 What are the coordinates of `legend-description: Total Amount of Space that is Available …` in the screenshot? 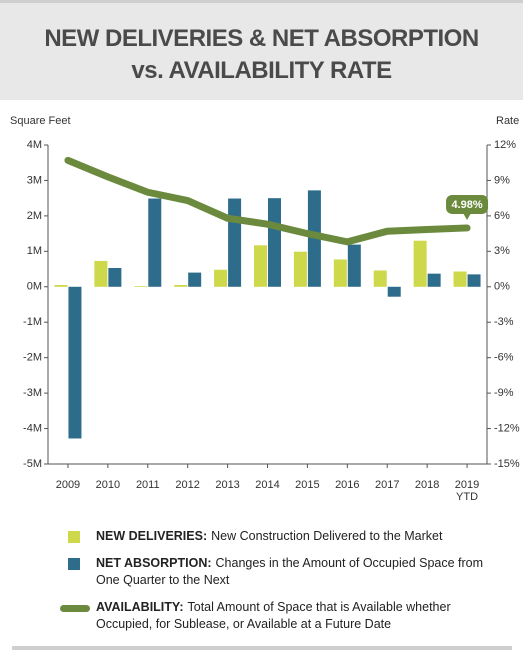 It's located at (273, 615).